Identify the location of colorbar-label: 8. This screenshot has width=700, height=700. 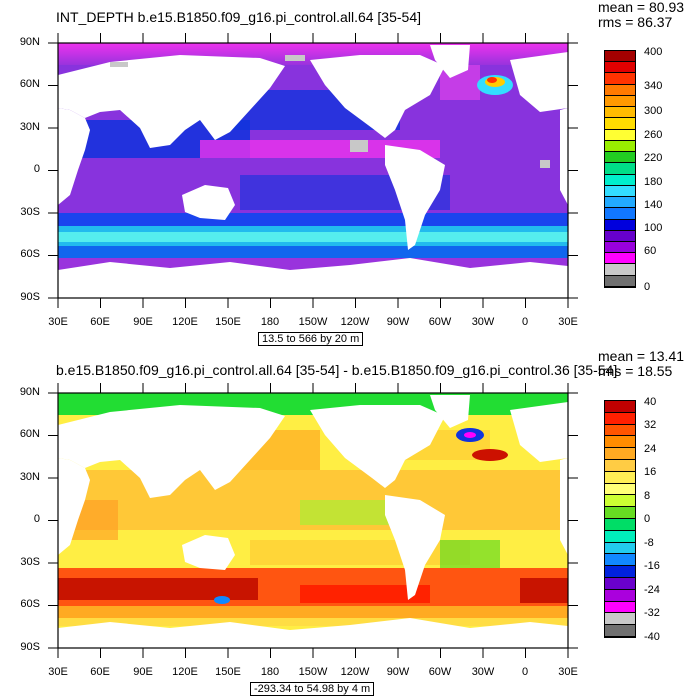
(647, 496).